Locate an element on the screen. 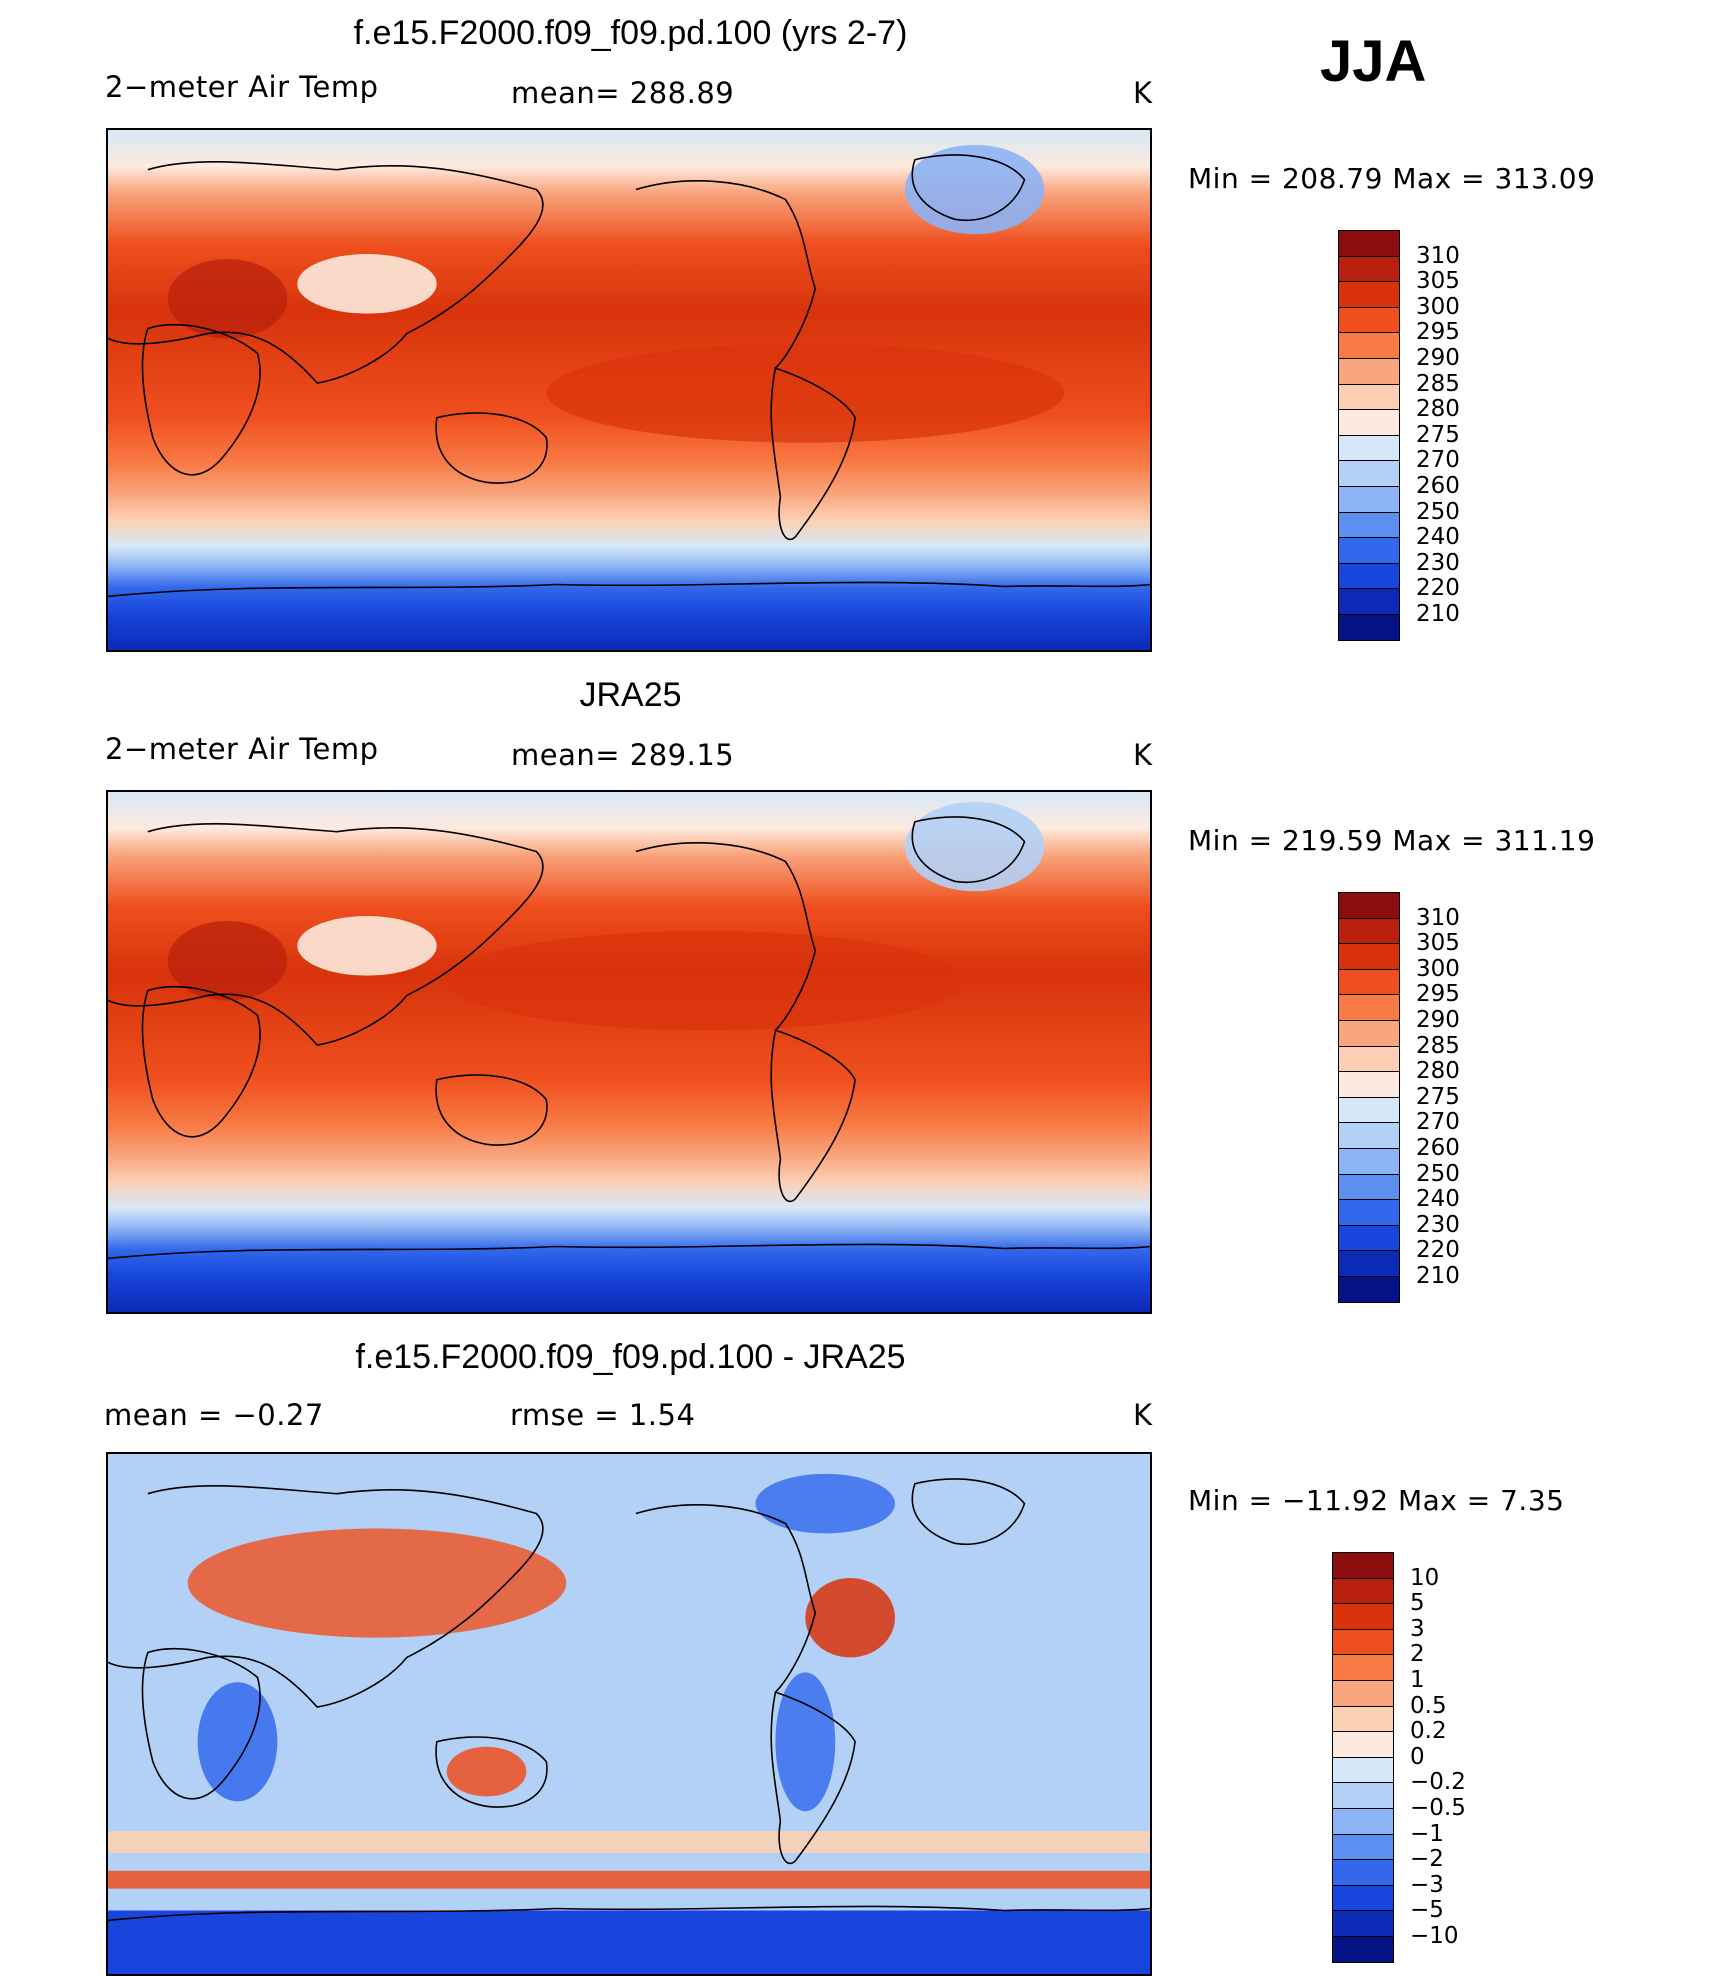 The image size is (1710, 1976). panel-3-title: f.e15.F2000.f09_f09.pd.100 - JRA25 is located at coordinates (630, 1357).